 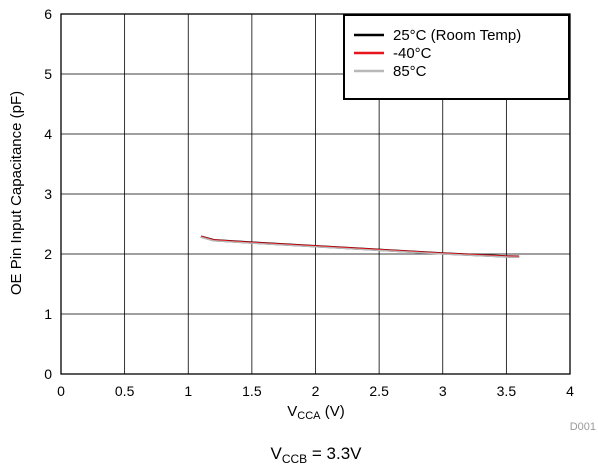 I want to click on x-tick-labels: 0 0.5 1 1.5 2 2.5 3 3.5 4, so click(x=315, y=391).